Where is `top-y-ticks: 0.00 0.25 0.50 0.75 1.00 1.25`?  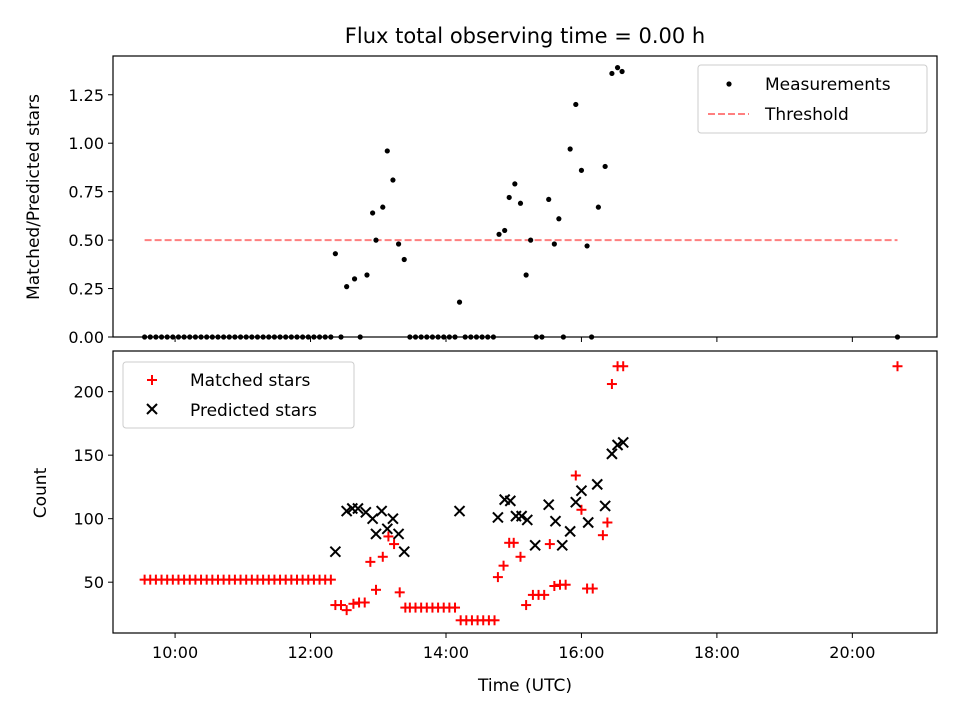 top-y-ticks: 0.00 0.25 0.50 0.75 1.00 1.25 is located at coordinates (90, 216).